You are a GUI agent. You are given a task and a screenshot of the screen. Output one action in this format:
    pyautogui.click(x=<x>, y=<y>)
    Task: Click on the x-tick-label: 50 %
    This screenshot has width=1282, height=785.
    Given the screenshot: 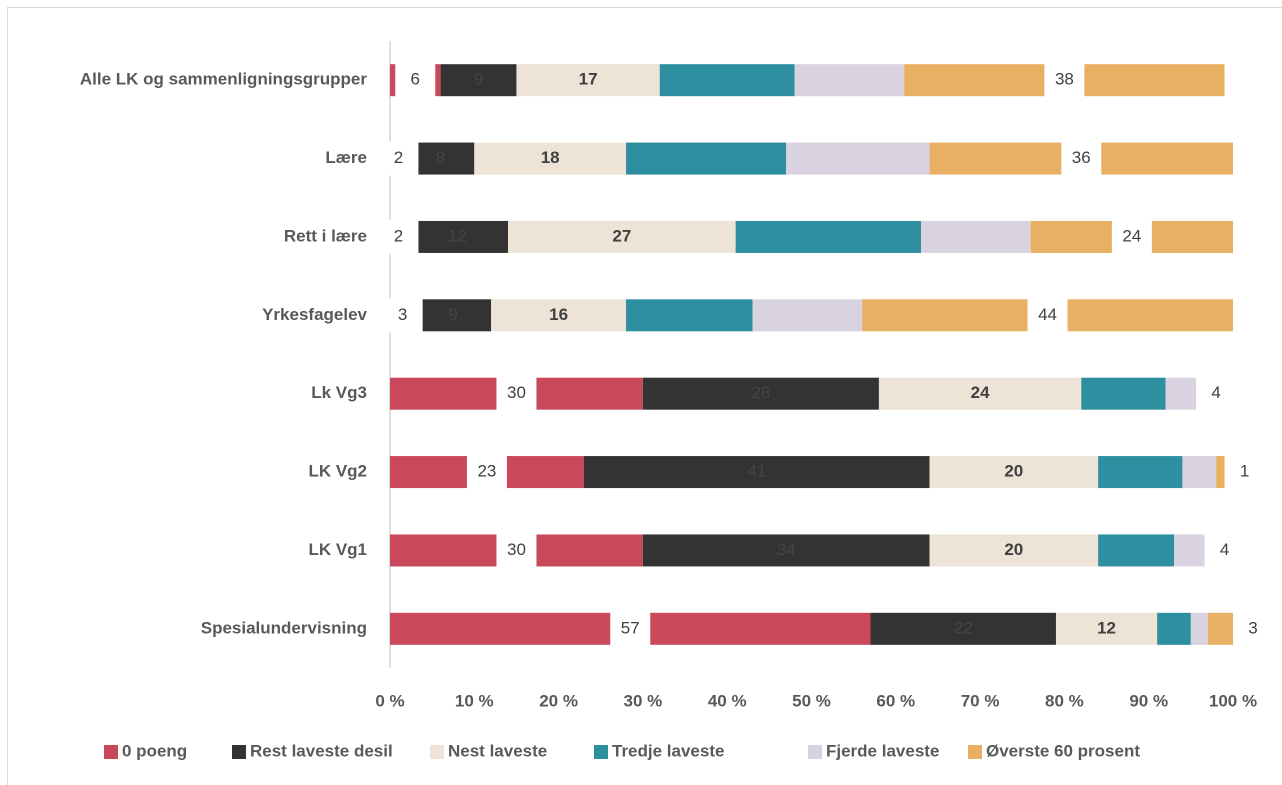 What is the action you would take?
    pyautogui.click(x=811, y=700)
    